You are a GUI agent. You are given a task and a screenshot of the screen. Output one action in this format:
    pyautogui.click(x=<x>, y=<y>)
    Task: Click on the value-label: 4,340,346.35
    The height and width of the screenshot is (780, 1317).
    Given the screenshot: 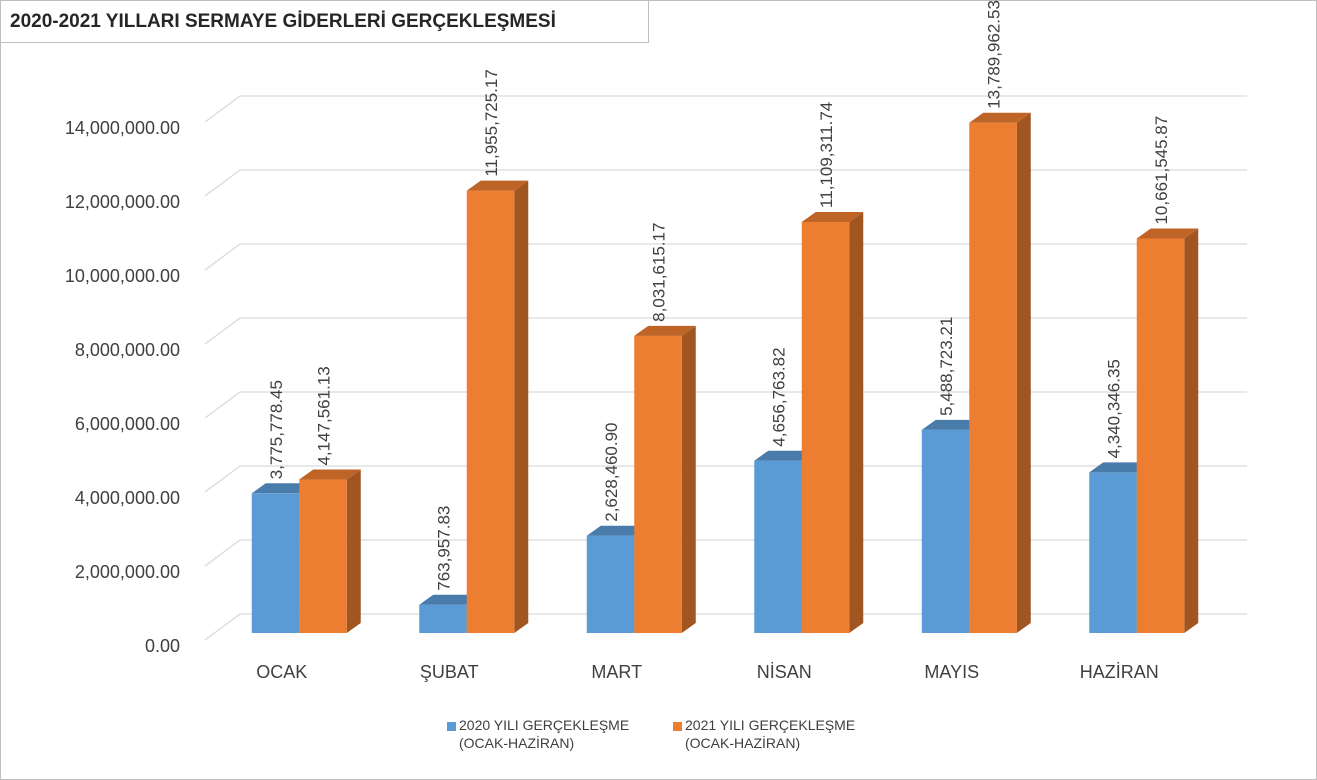 What is the action you would take?
    pyautogui.click(x=1114, y=408)
    